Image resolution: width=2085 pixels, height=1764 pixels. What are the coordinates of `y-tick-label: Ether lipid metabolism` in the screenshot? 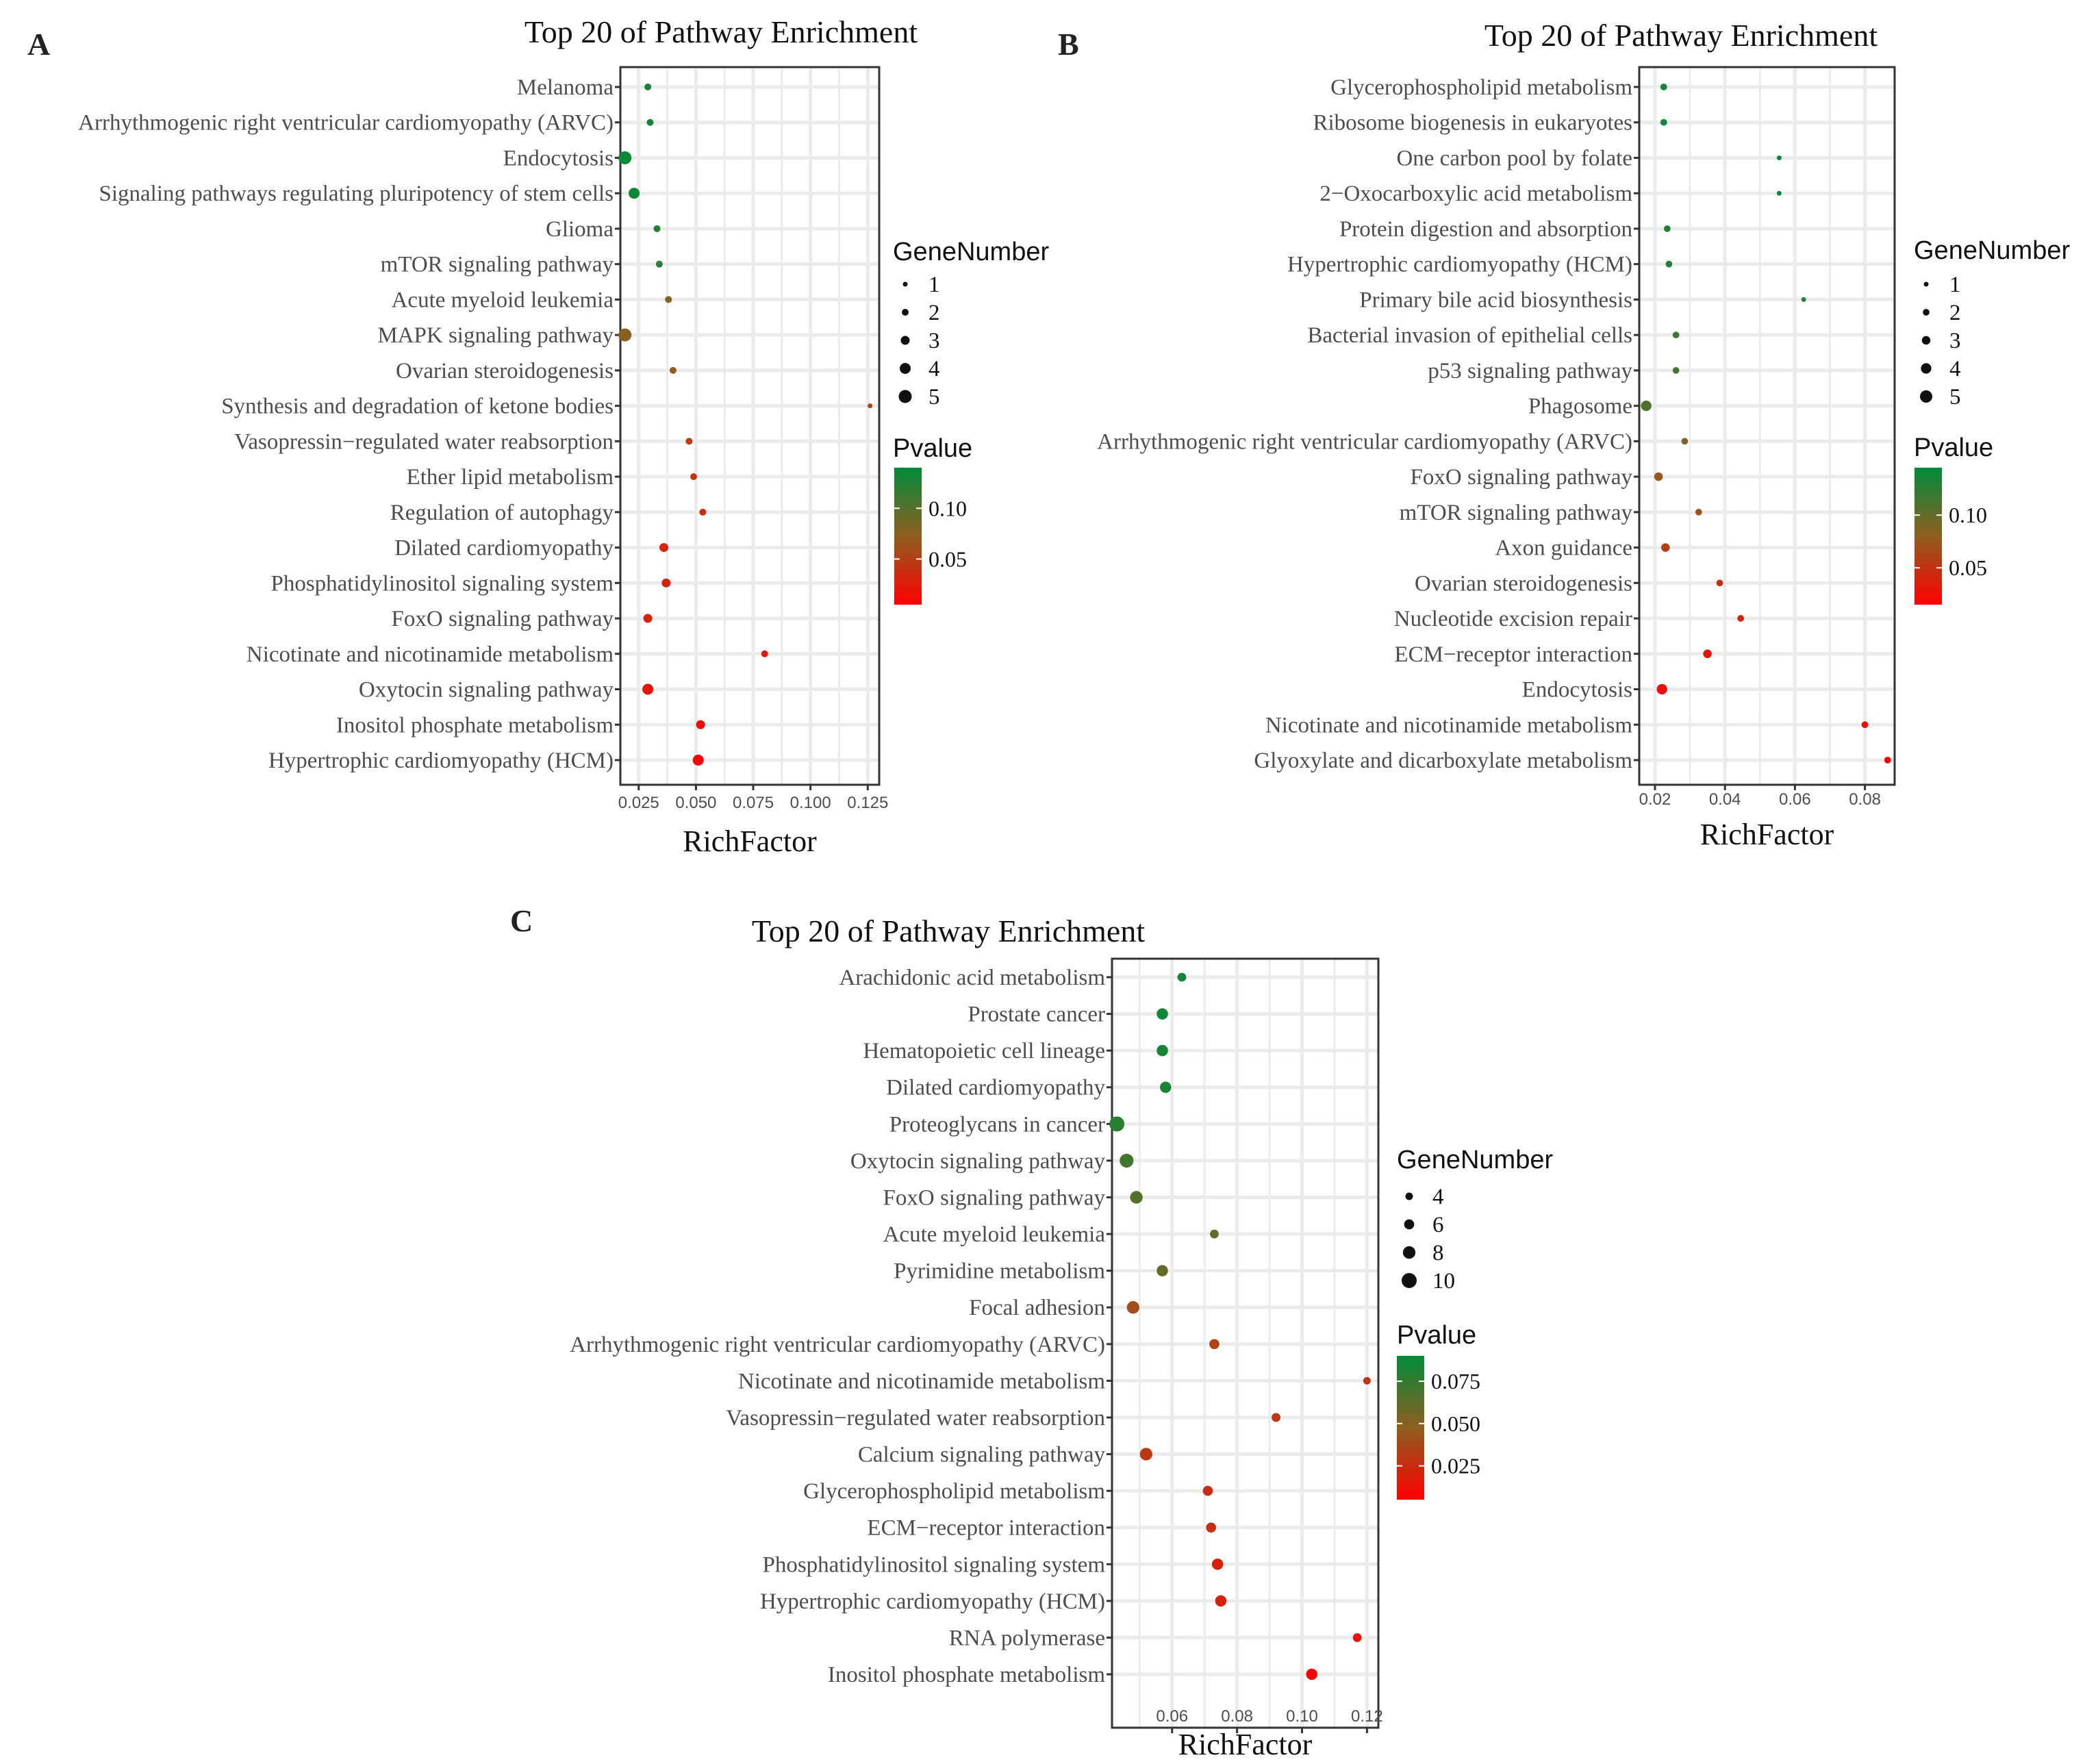 It's located at (511, 477).